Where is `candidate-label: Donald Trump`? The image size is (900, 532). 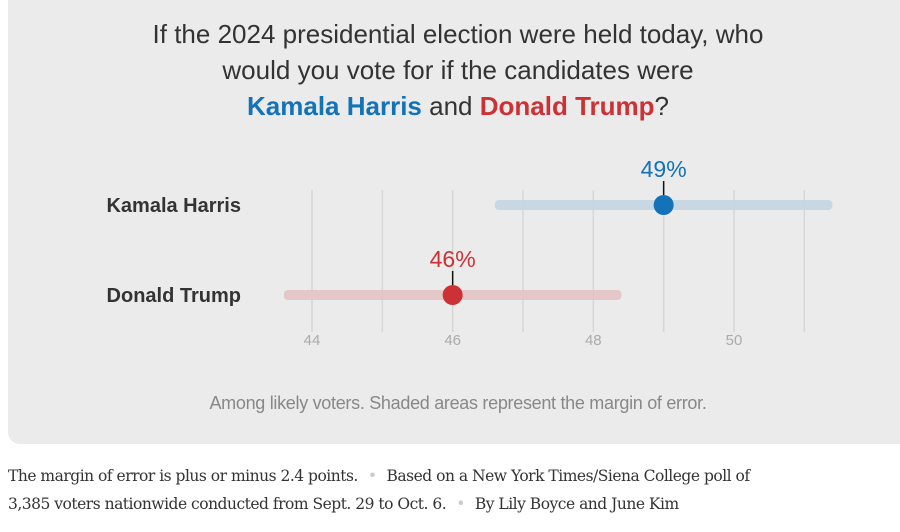 candidate-label: Donald Trump is located at coordinates (174, 296).